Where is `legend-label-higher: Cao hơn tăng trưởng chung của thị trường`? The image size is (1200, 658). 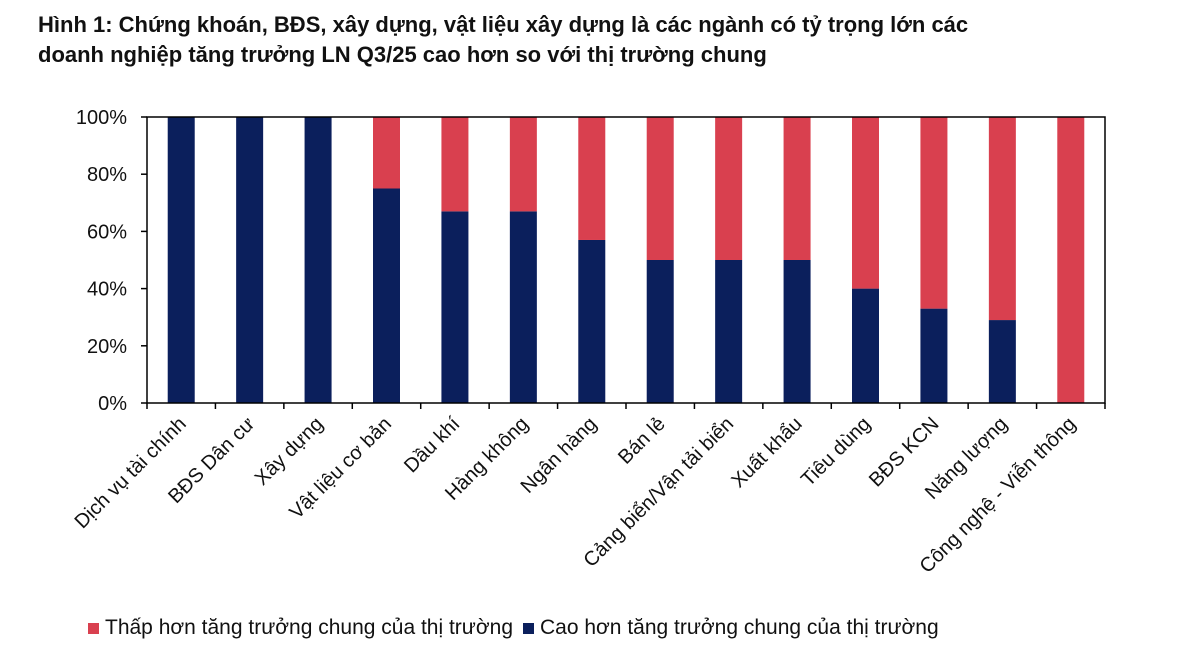 legend-label-higher: Cao hơn tăng trưởng chung của thị trường is located at coordinates (739, 627).